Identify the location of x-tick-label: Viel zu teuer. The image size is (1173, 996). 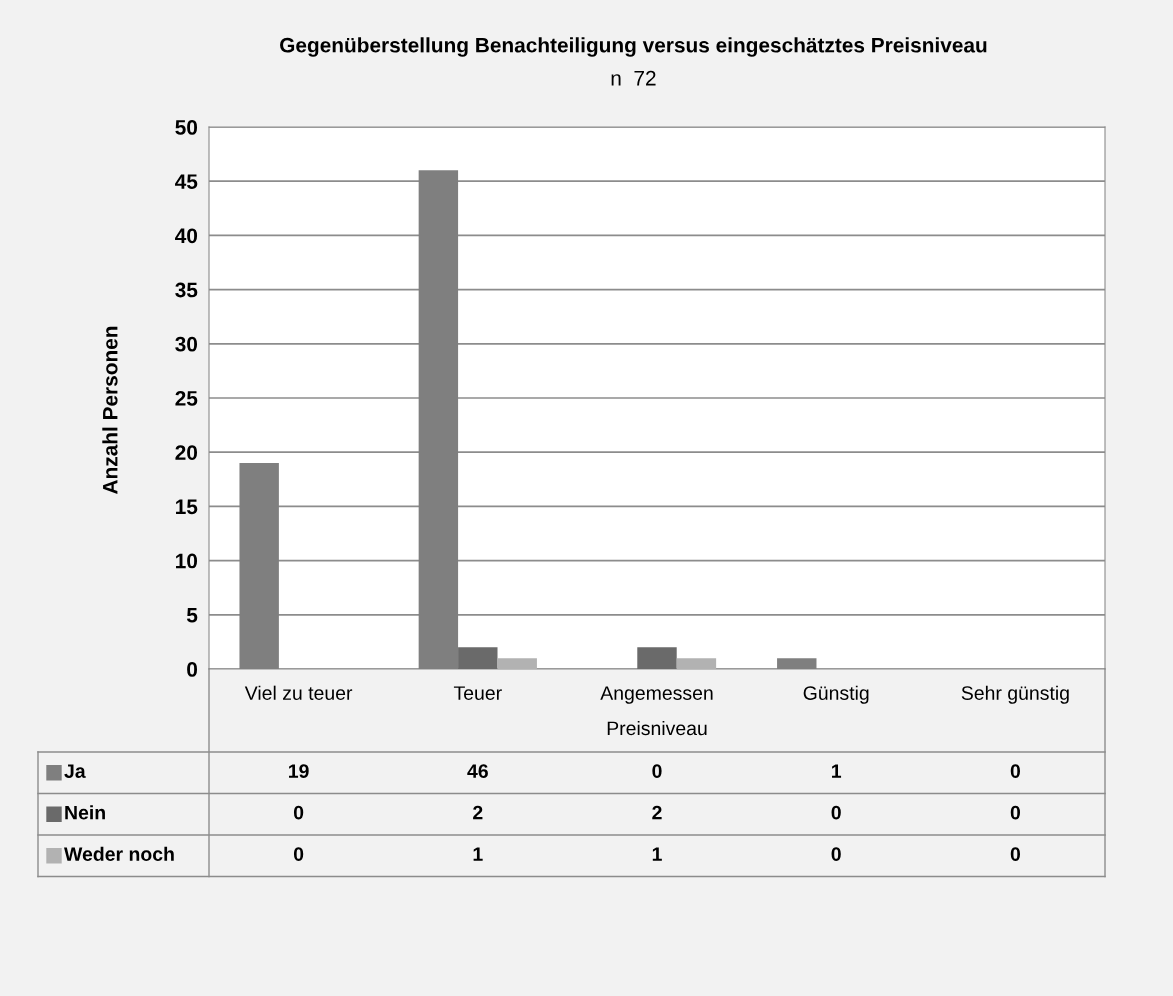
(298, 692).